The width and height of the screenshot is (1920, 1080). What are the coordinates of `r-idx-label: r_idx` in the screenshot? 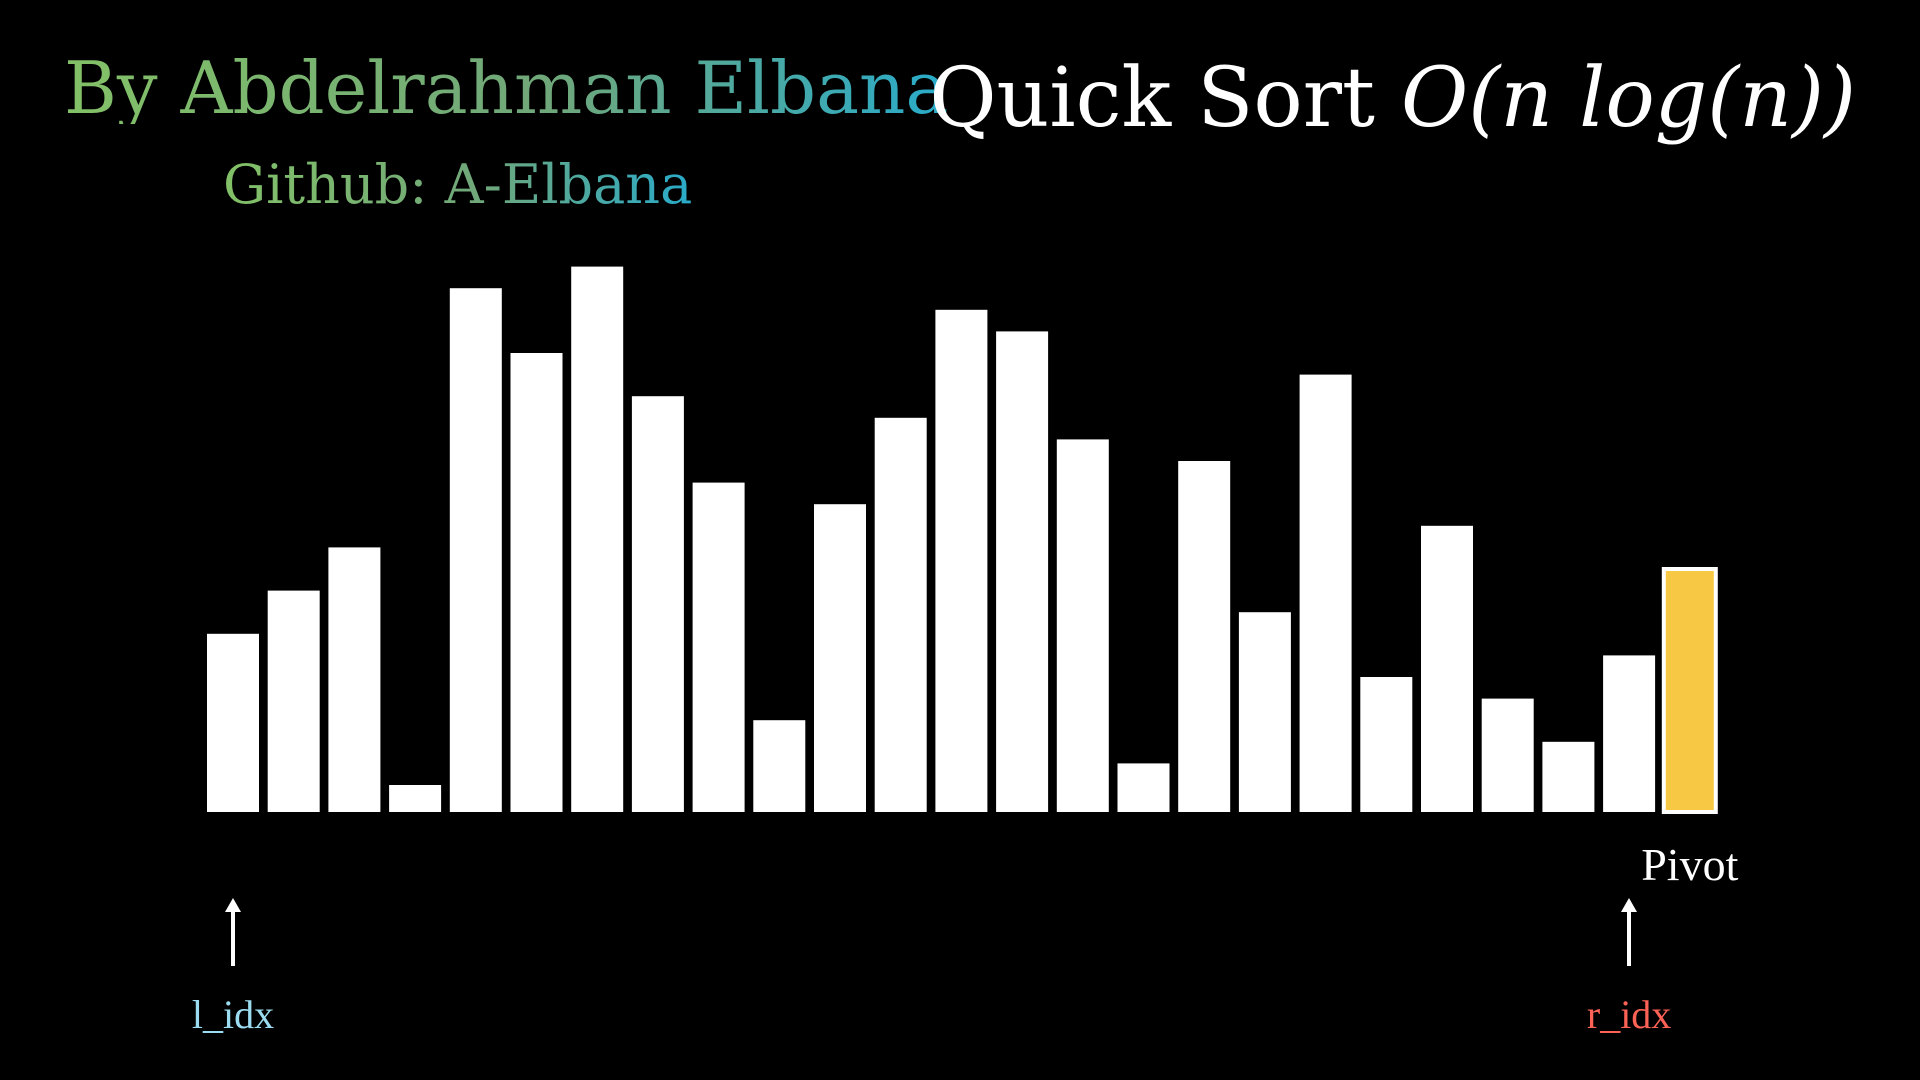 It's located at (1629, 1014).